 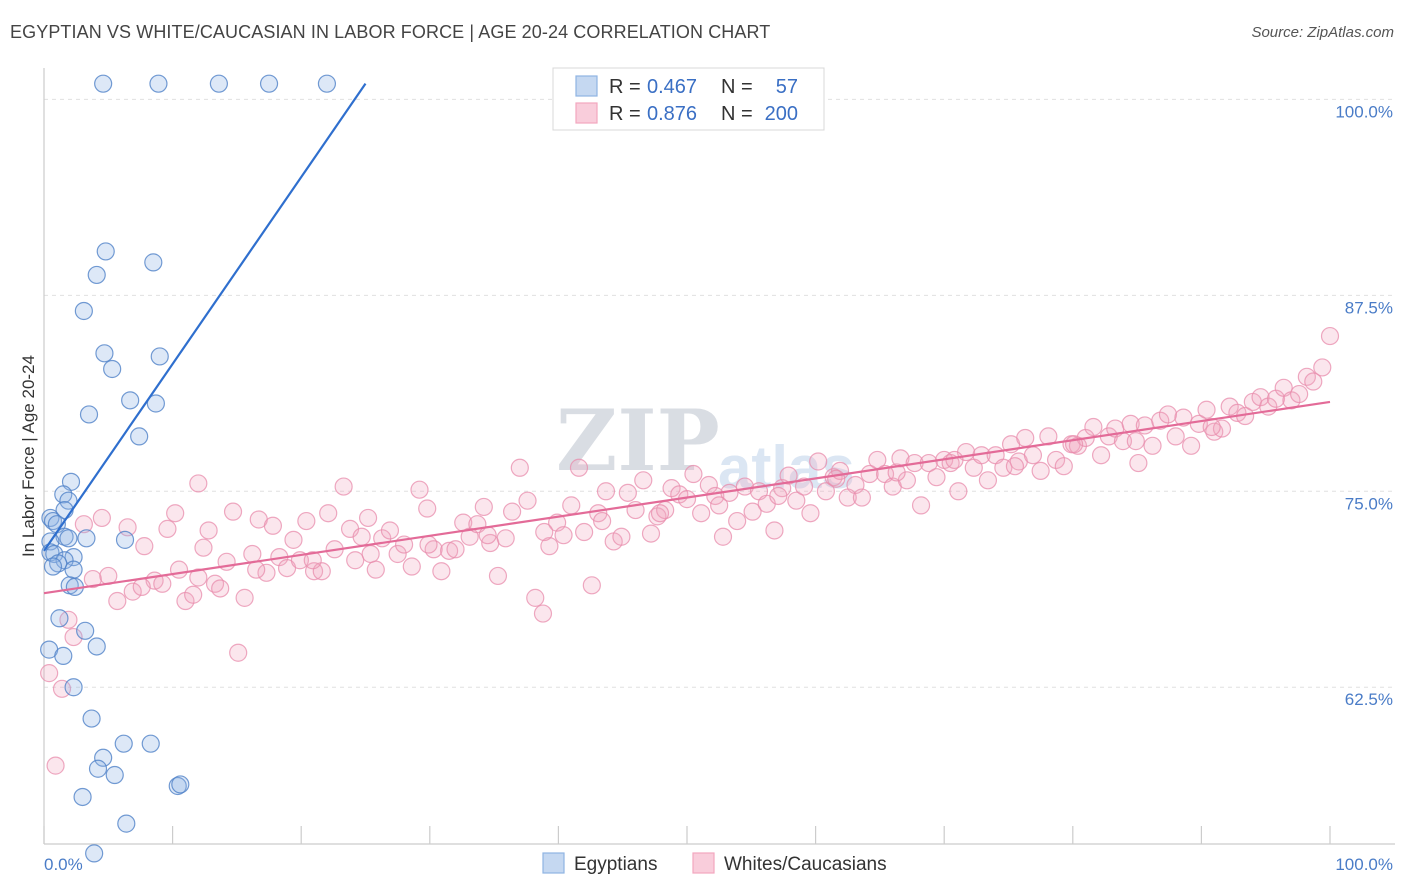 What do you see at coordinates (737, 114) in the screenshot?
I see `legend-n-label-pink: N =` at bounding box center [737, 114].